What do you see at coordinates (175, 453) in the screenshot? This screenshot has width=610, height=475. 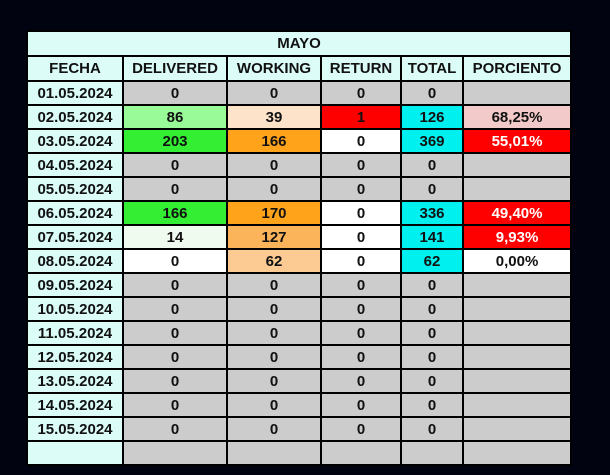 I see `cell-delivered` at bounding box center [175, 453].